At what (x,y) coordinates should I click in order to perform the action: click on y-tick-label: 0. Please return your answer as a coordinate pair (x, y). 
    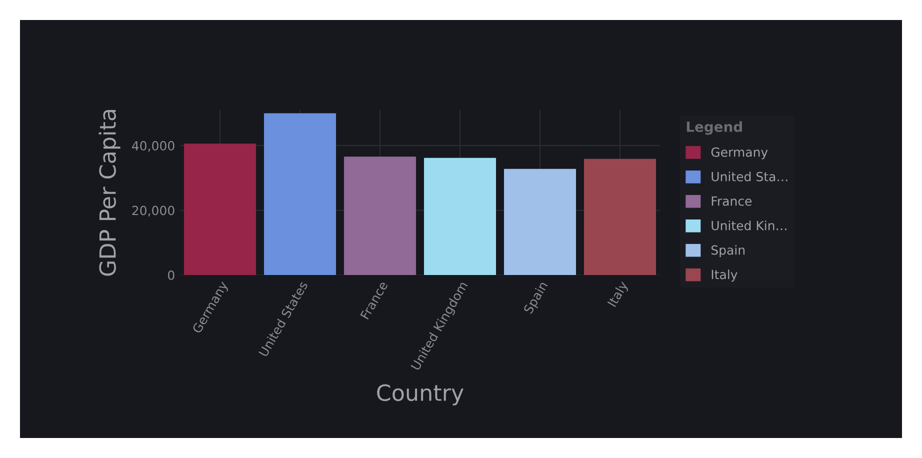
    Looking at the image, I should click on (171, 275).